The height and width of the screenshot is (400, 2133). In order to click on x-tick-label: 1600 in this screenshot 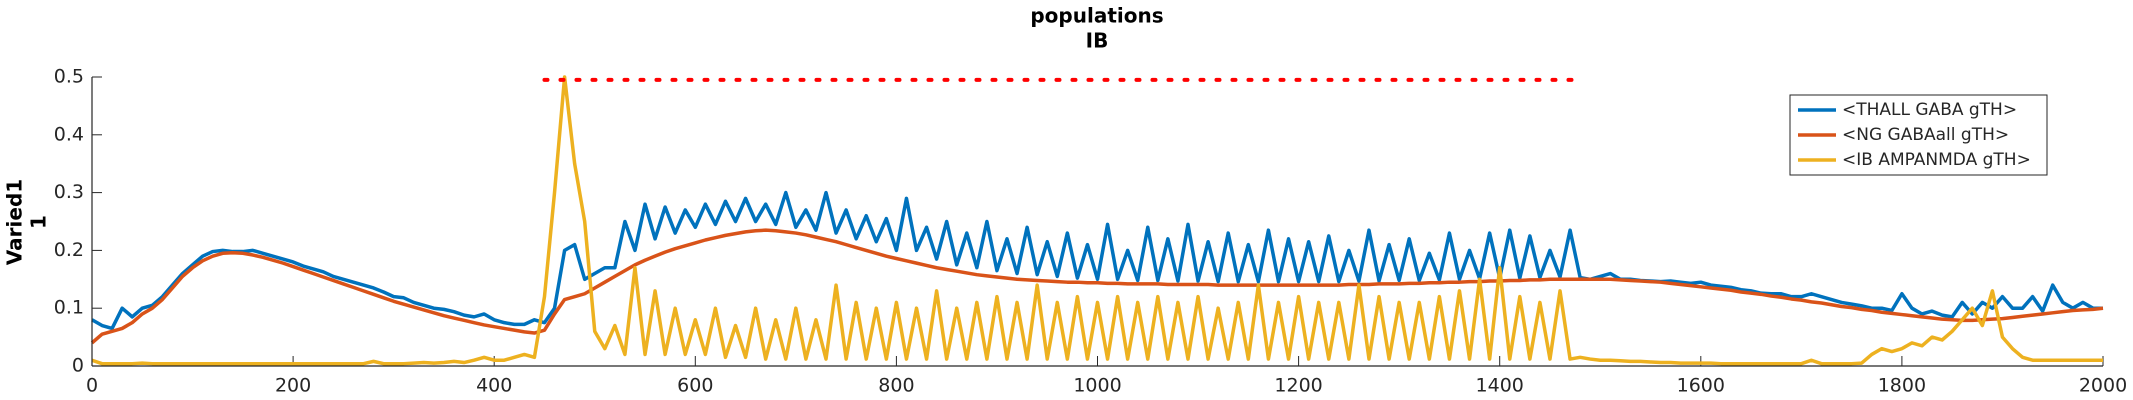, I will do `click(1701, 386)`.